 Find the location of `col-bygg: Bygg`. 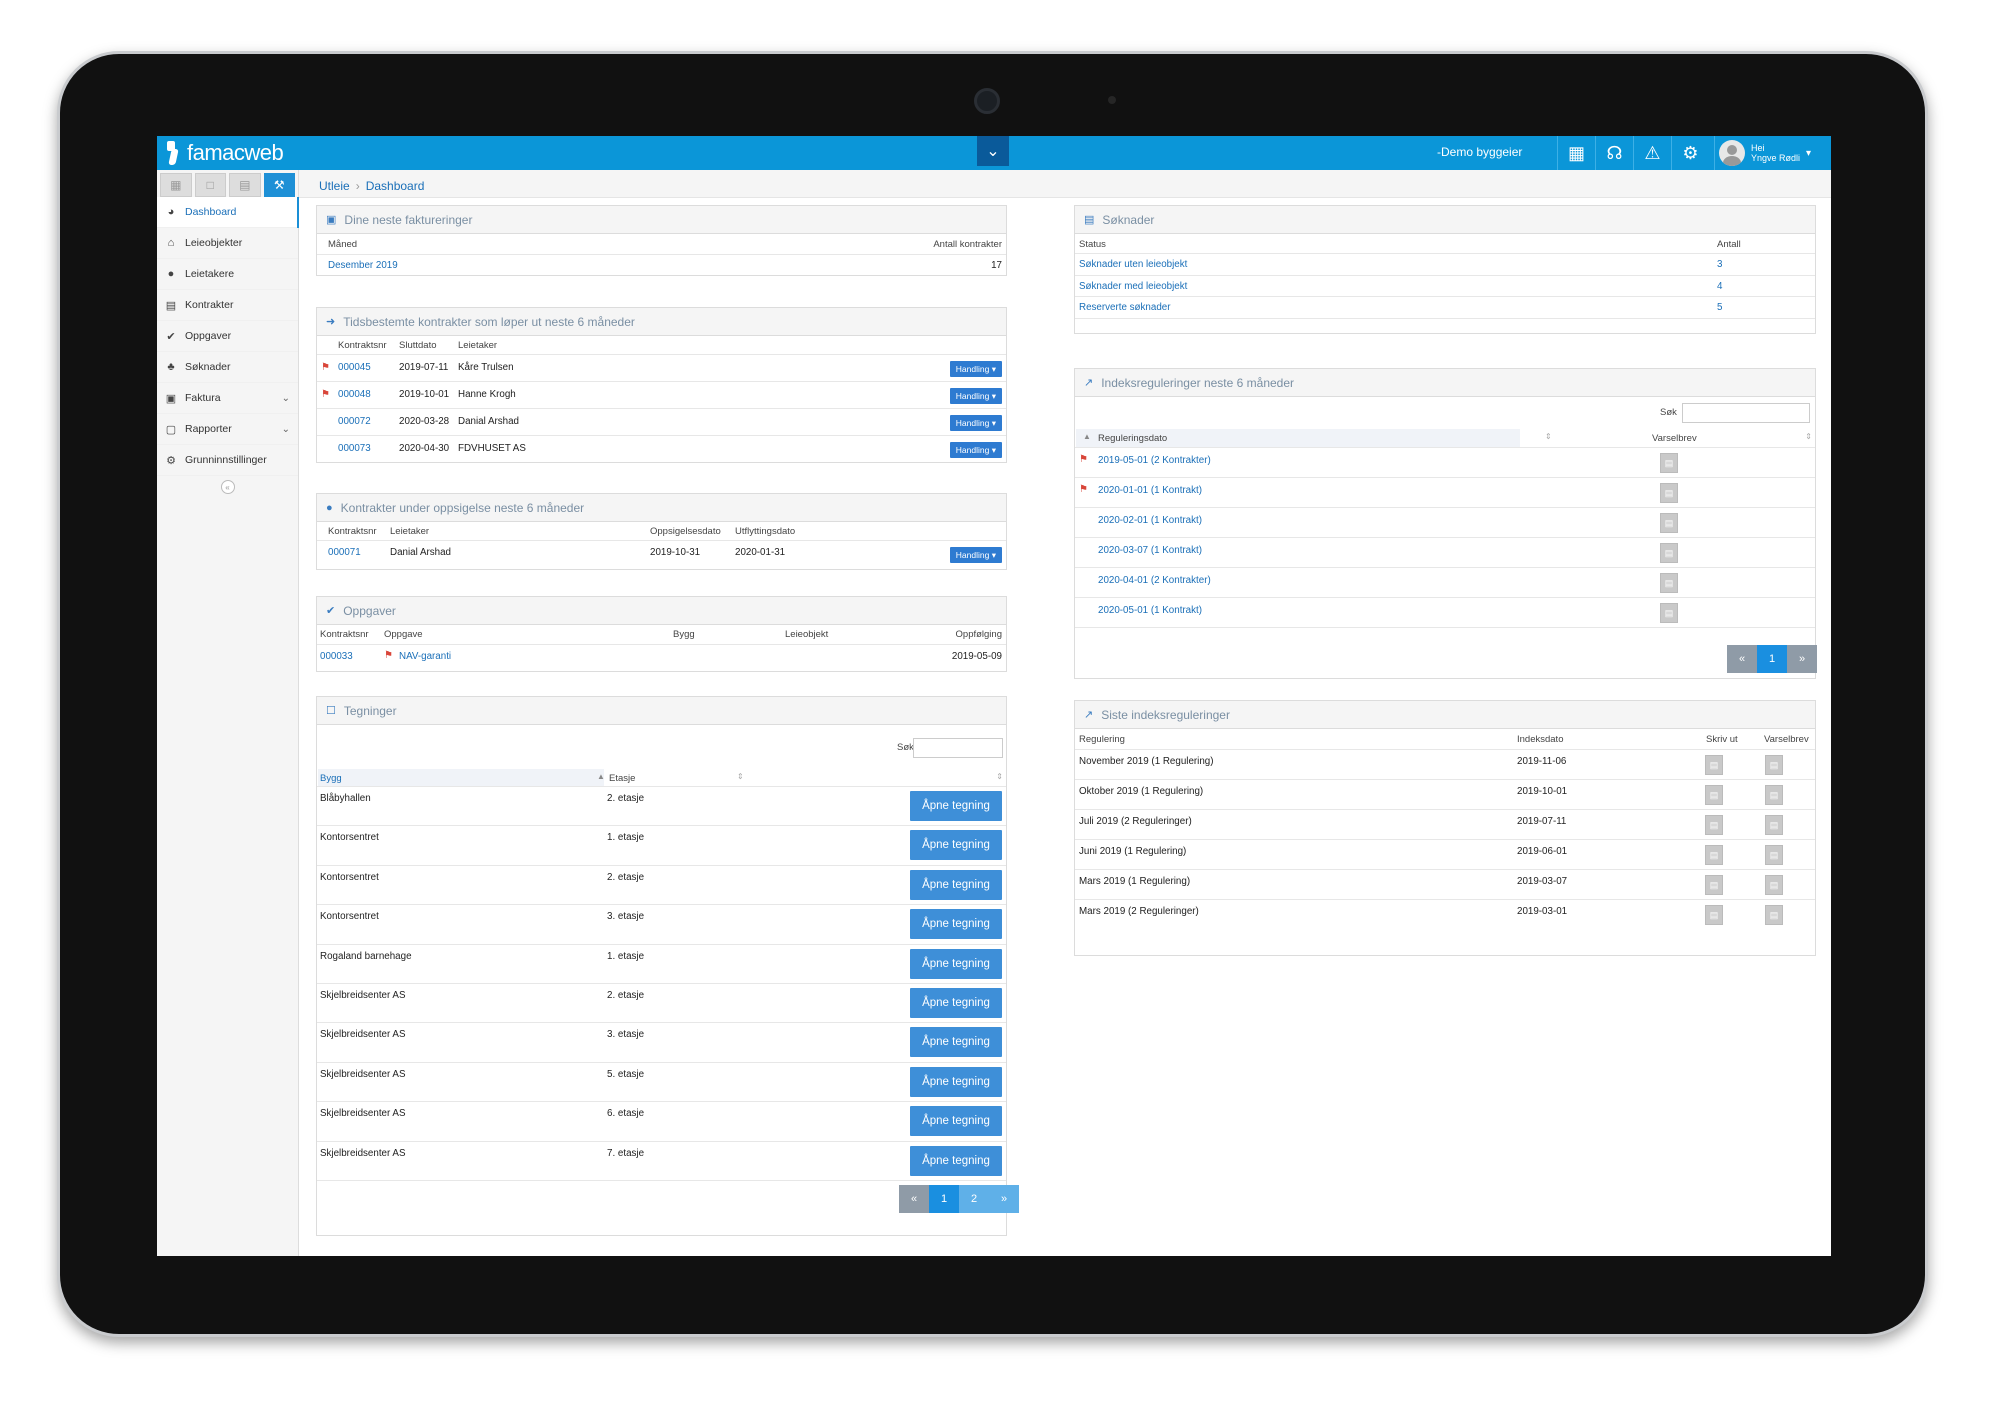

col-bygg: Bygg is located at coordinates (331, 778).